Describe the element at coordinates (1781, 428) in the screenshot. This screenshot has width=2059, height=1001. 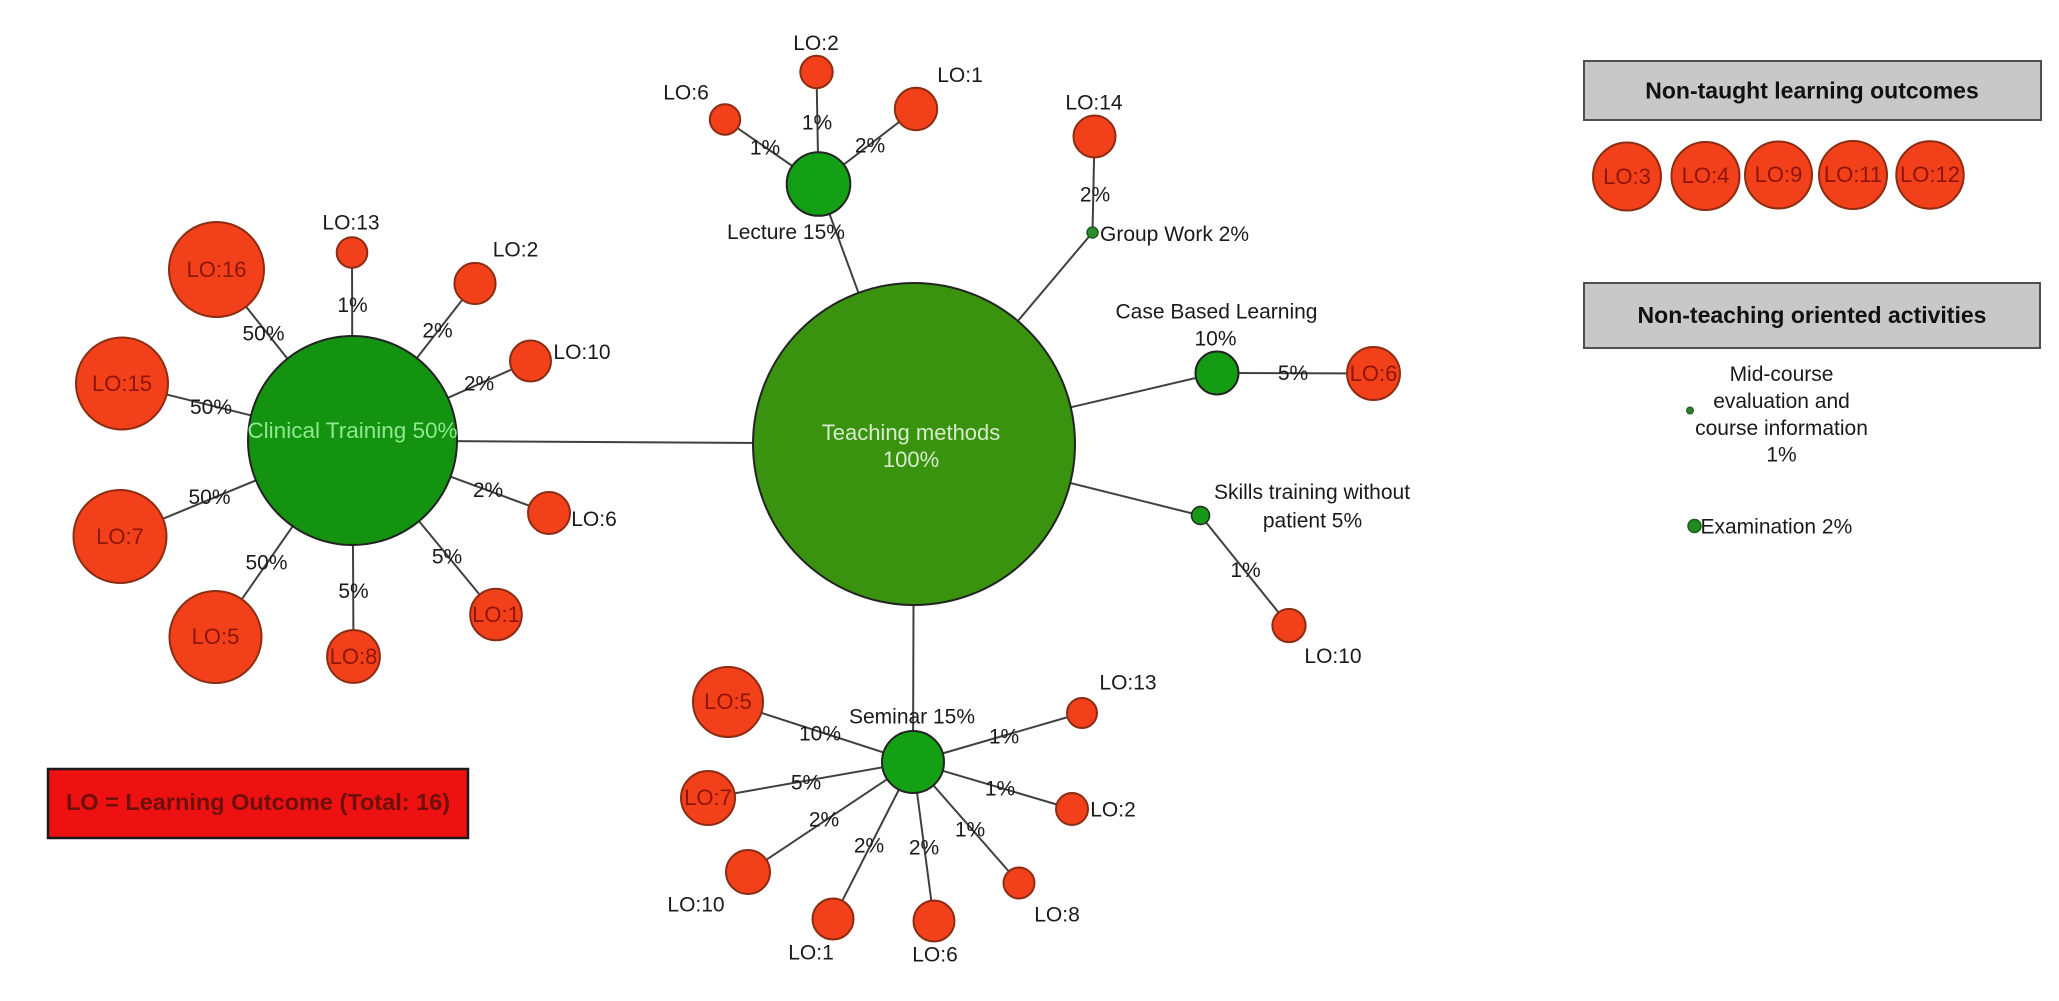
I see `svg-text: course information` at that location.